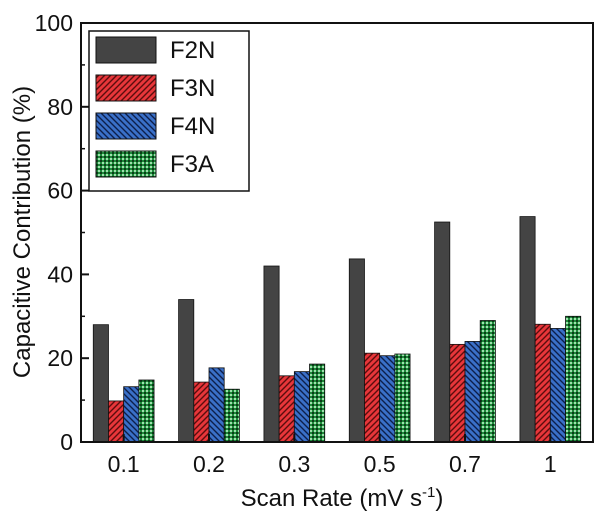 Image resolution: width=603 pixels, height=514 pixels. What do you see at coordinates (126, 164) in the screenshot?
I see `legend-swatch-f3a` at bounding box center [126, 164].